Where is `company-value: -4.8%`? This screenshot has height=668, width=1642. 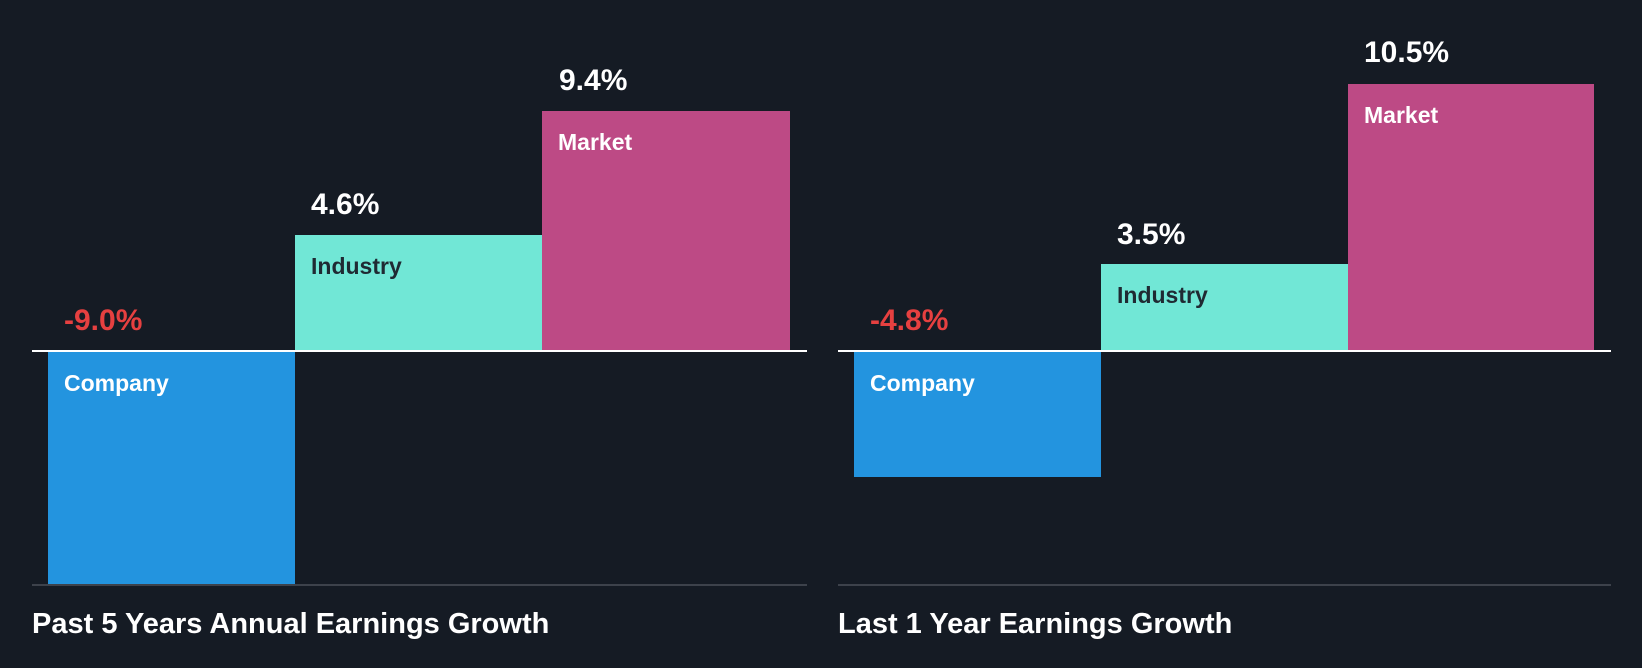 company-value: -4.8% is located at coordinates (909, 320).